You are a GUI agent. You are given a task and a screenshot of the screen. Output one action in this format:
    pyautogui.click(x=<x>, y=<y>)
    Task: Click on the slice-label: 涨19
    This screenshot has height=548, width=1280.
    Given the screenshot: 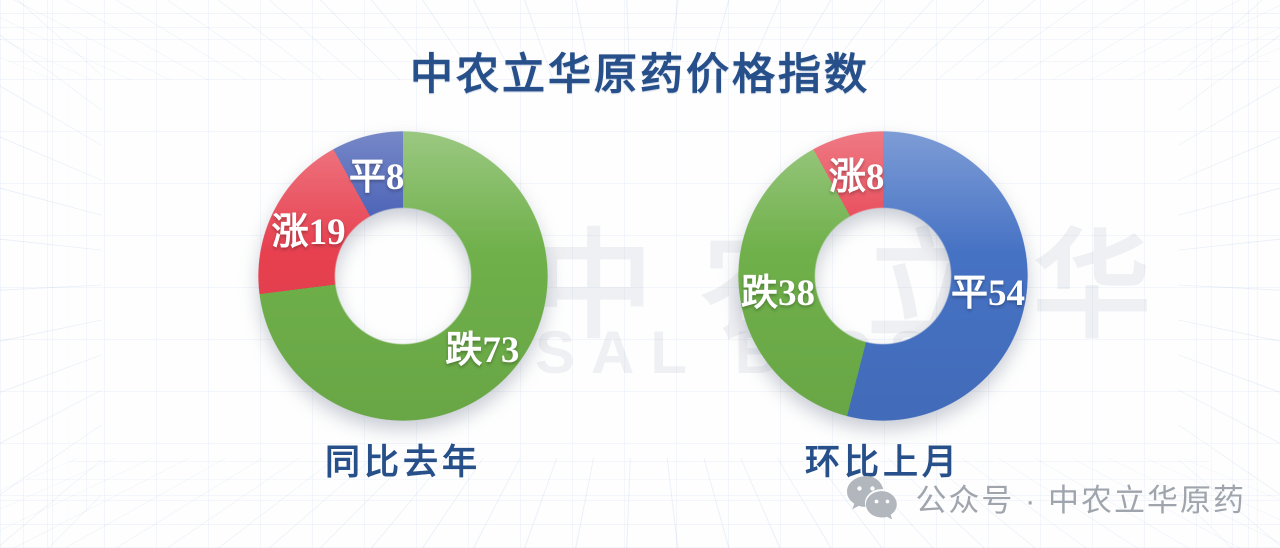 What is the action you would take?
    pyautogui.click(x=308, y=232)
    